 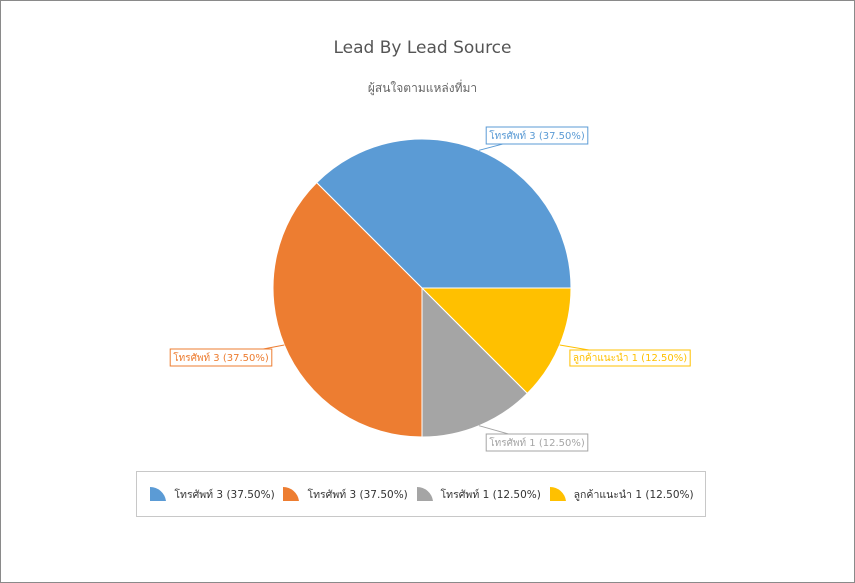 I want to click on data-label: โทรศัพท์ 1 (12.50%), so click(x=537, y=442).